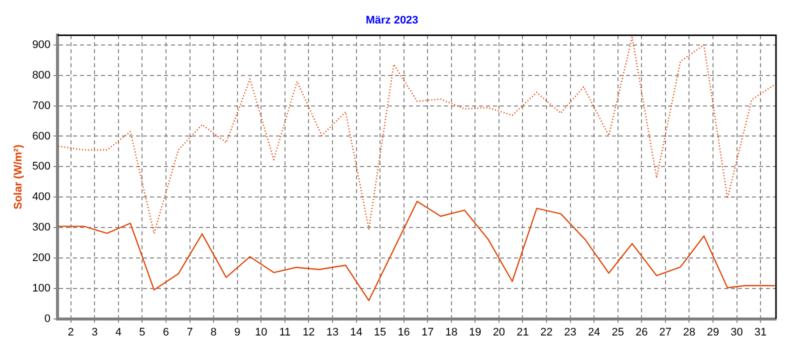 This screenshot has width=792, height=350. Describe the element at coordinates (546, 332) in the screenshot. I see `x-tick-label: 22` at that location.